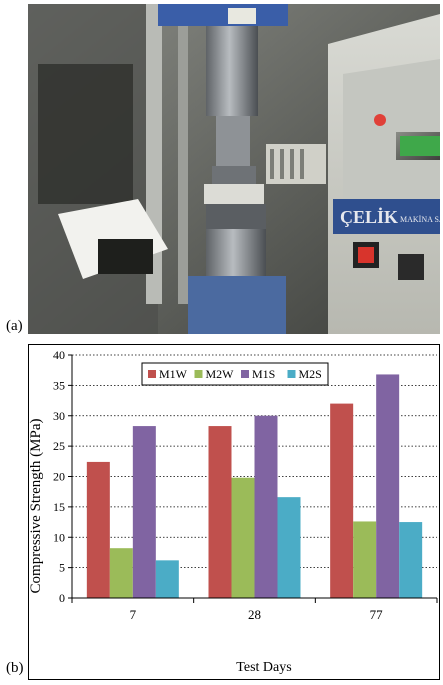 This screenshot has width=443, height=685. I want to click on display-screen, so click(420, 146).